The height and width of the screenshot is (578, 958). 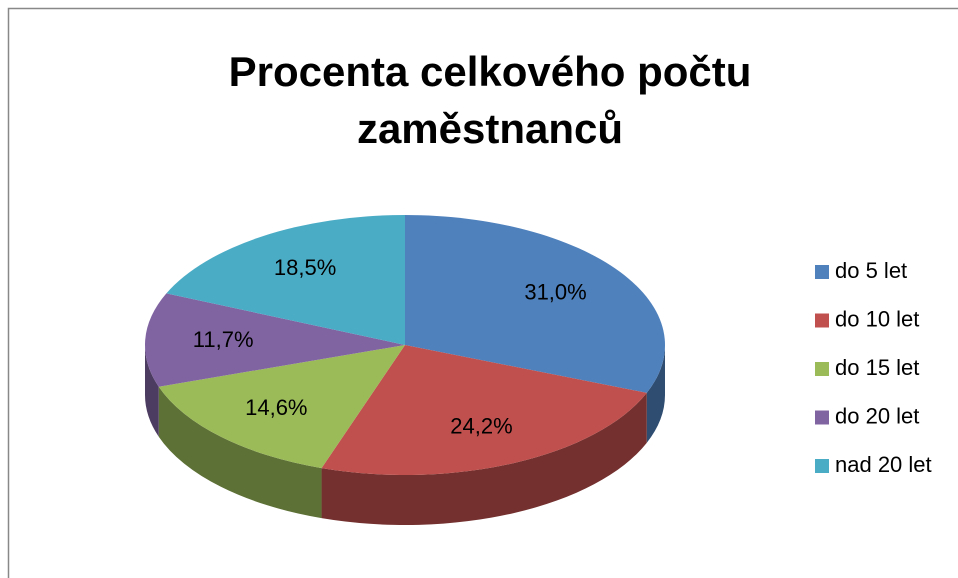 What do you see at coordinates (276, 407) in the screenshot?
I see `data-label: 14,6%` at bounding box center [276, 407].